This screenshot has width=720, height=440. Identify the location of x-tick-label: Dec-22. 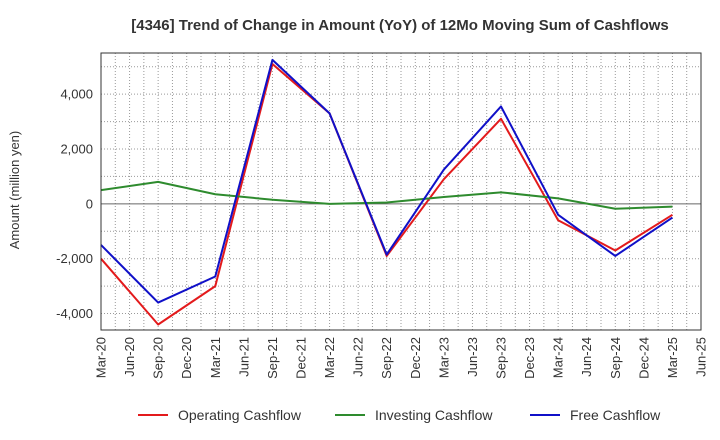
(415, 358).